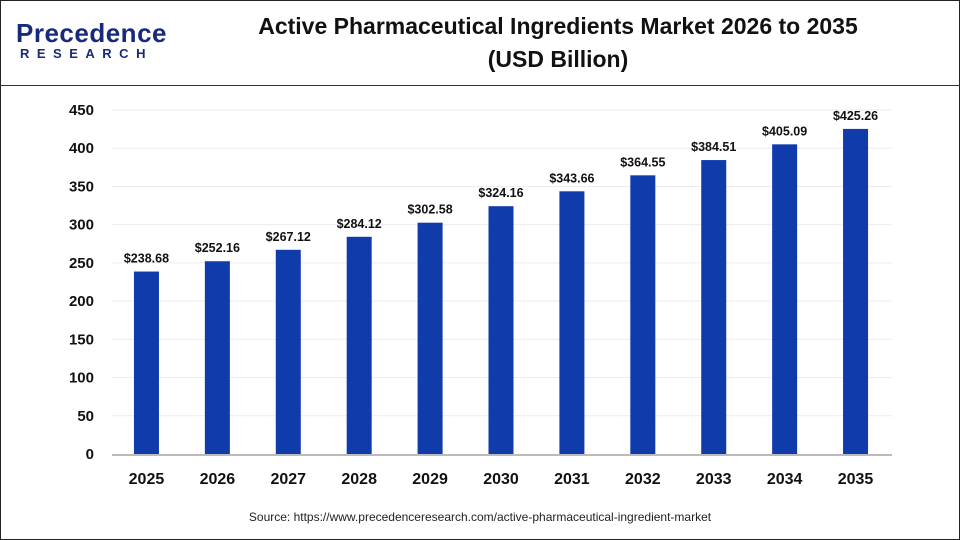 Image resolution: width=960 pixels, height=540 pixels. What do you see at coordinates (714, 479) in the screenshot?
I see `x-tick-label: 2033` at bounding box center [714, 479].